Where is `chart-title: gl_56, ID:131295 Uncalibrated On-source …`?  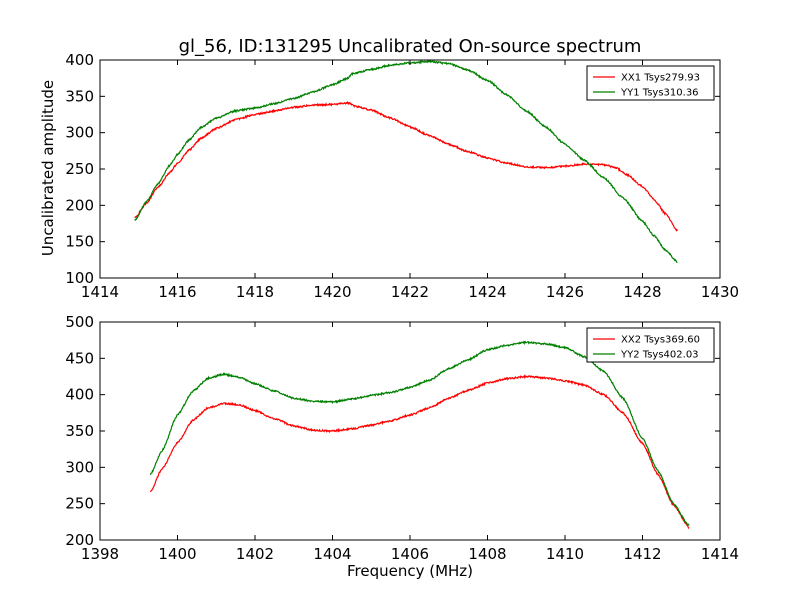
chart-title: gl_56, ID:131295 Uncalibrated On-source … is located at coordinates (410, 46).